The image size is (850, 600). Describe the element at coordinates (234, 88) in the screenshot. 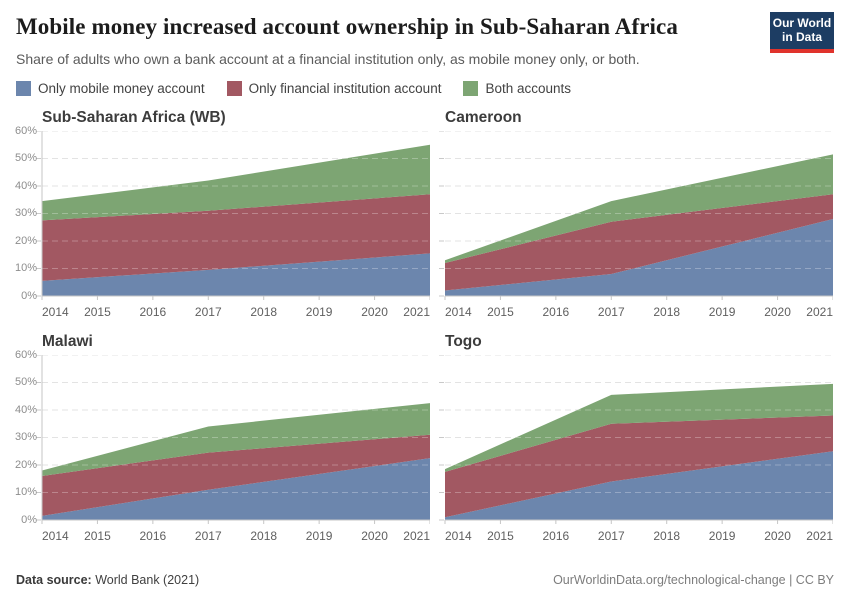

I see `legend-swatch-red` at that location.